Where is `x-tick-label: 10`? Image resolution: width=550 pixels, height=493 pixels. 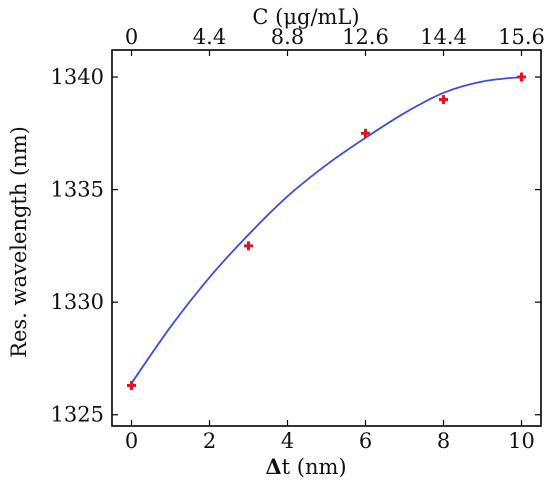 x-tick-label: 10 is located at coordinates (521, 441).